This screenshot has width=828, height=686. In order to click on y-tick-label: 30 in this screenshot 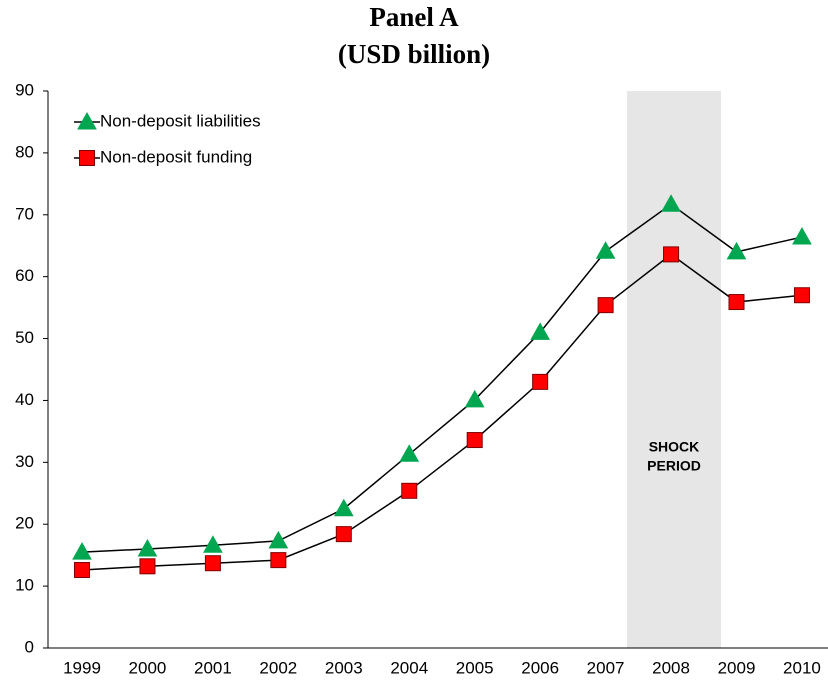, I will do `click(24, 461)`.